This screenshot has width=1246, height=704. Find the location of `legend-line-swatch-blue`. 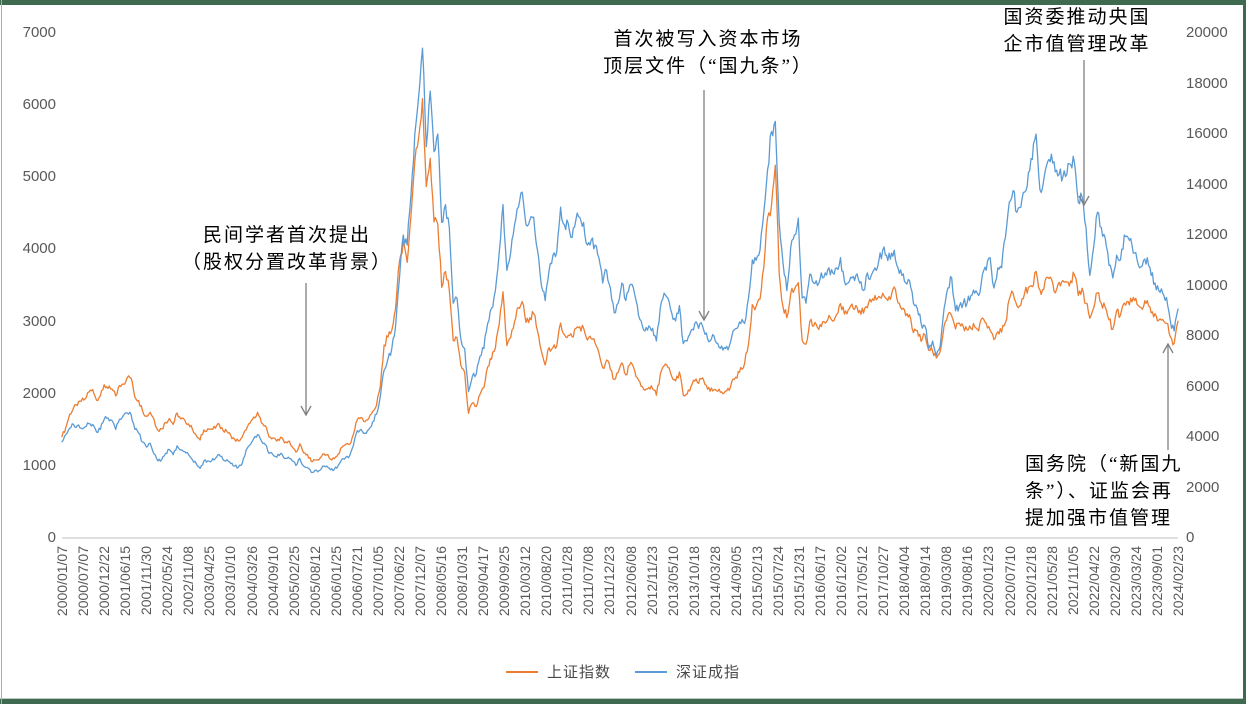

legend-line-swatch-blue is located at coordinates (651, 671).